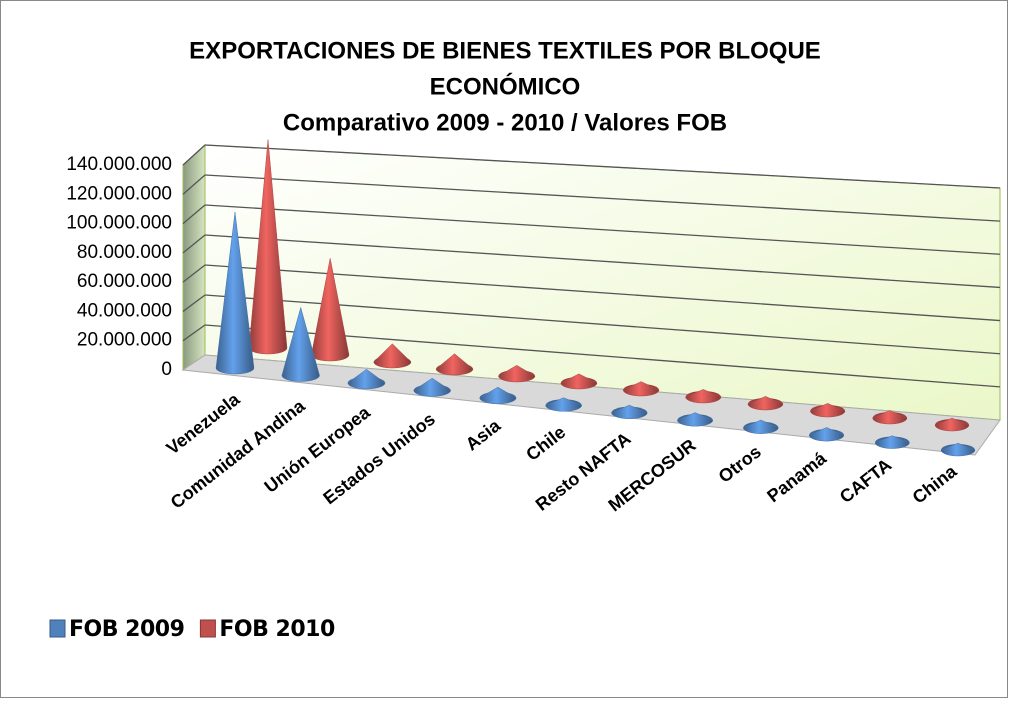 The width and height of the screenshot is (1009, 704). What do you see at coordinates (505, 86) in the screenshot?
I see `chart-title: ECONÓMICO` at bounding box center [505, 86].